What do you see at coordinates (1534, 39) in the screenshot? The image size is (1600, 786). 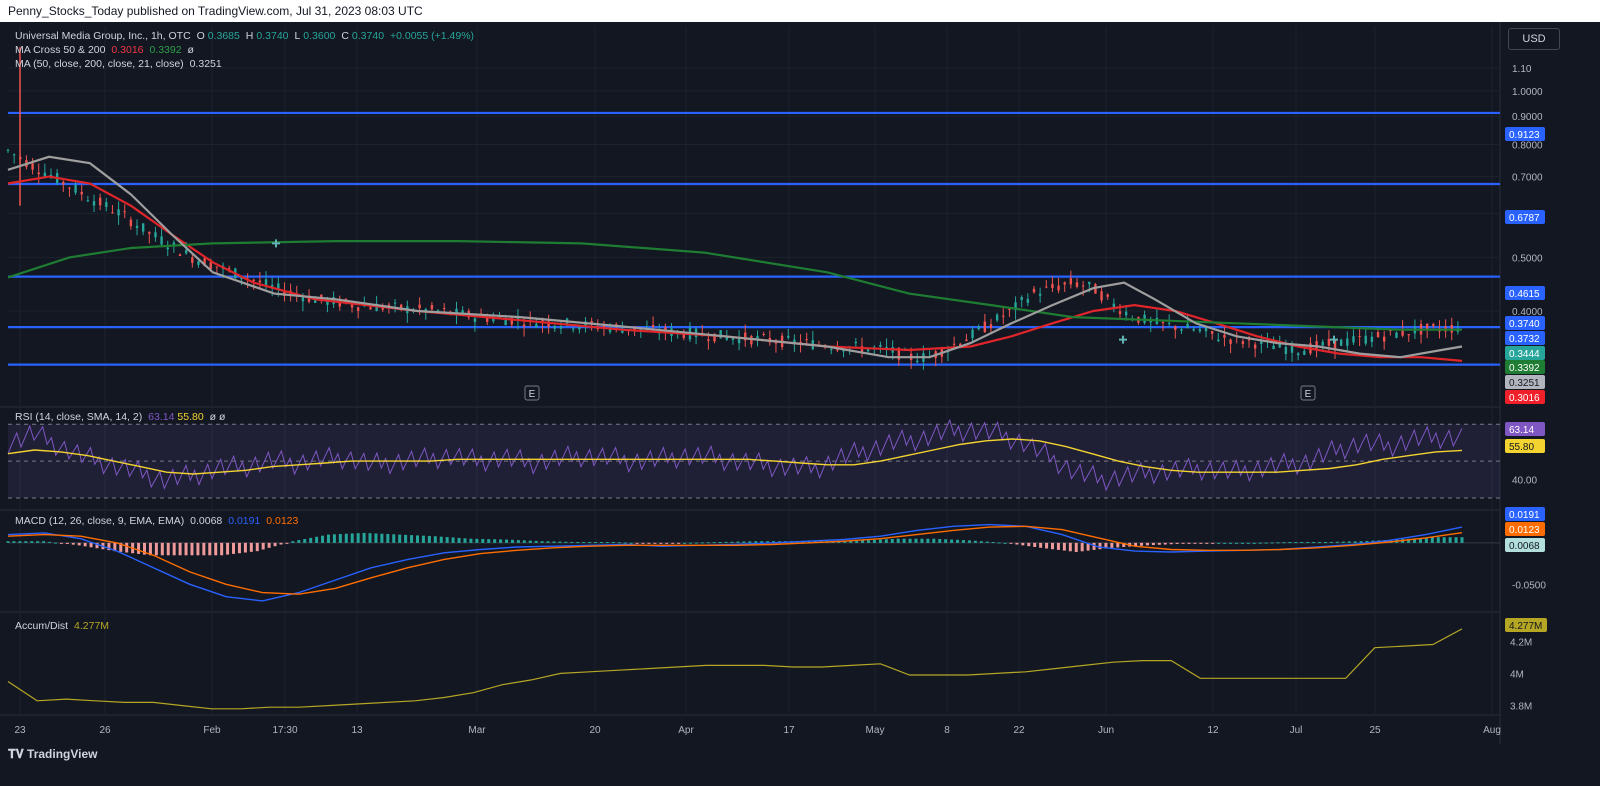 I see `currency-button: USD` at bounding box center [1534, 39].